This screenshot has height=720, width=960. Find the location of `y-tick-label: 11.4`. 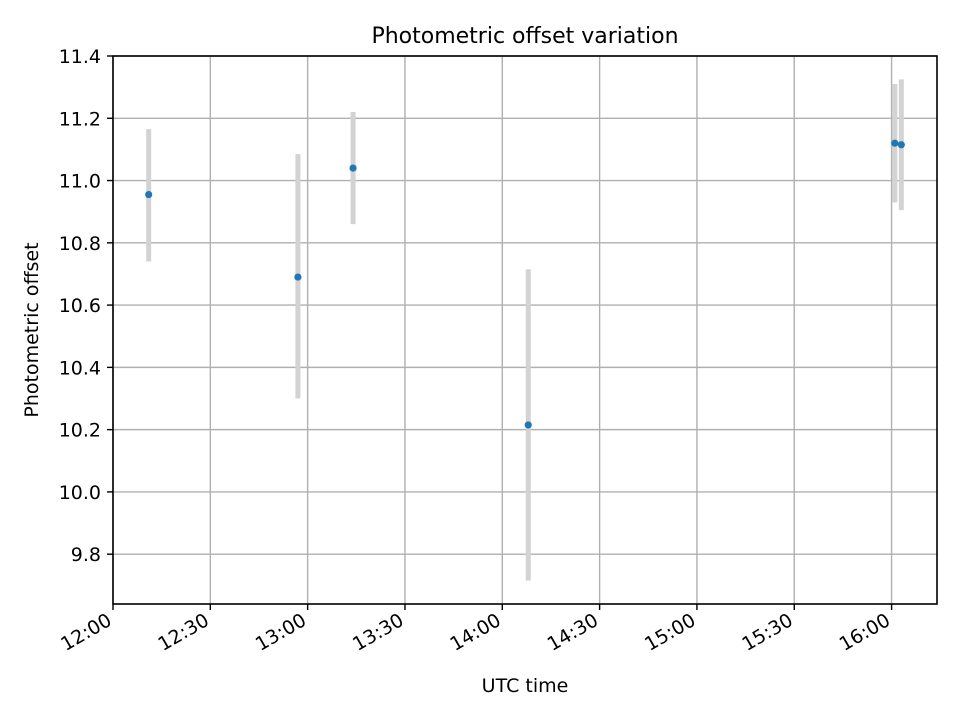

y-tick-label: 11.4 is located at coordinates (80, 57).